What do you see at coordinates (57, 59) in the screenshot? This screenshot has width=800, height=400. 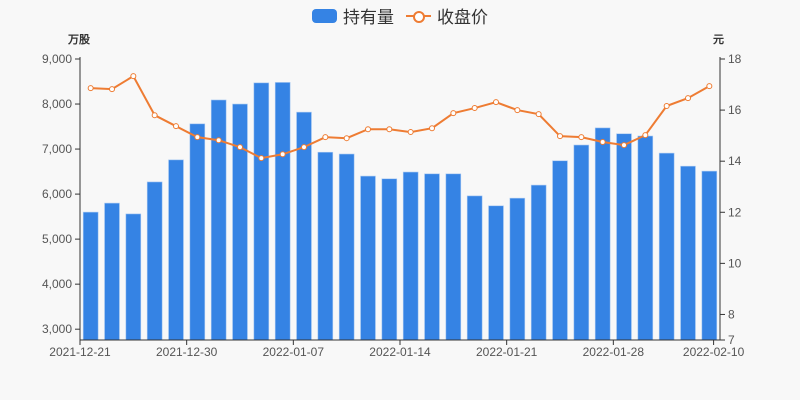 I see `left-axis-tick: 9,000` at bounding box center [57, 59].